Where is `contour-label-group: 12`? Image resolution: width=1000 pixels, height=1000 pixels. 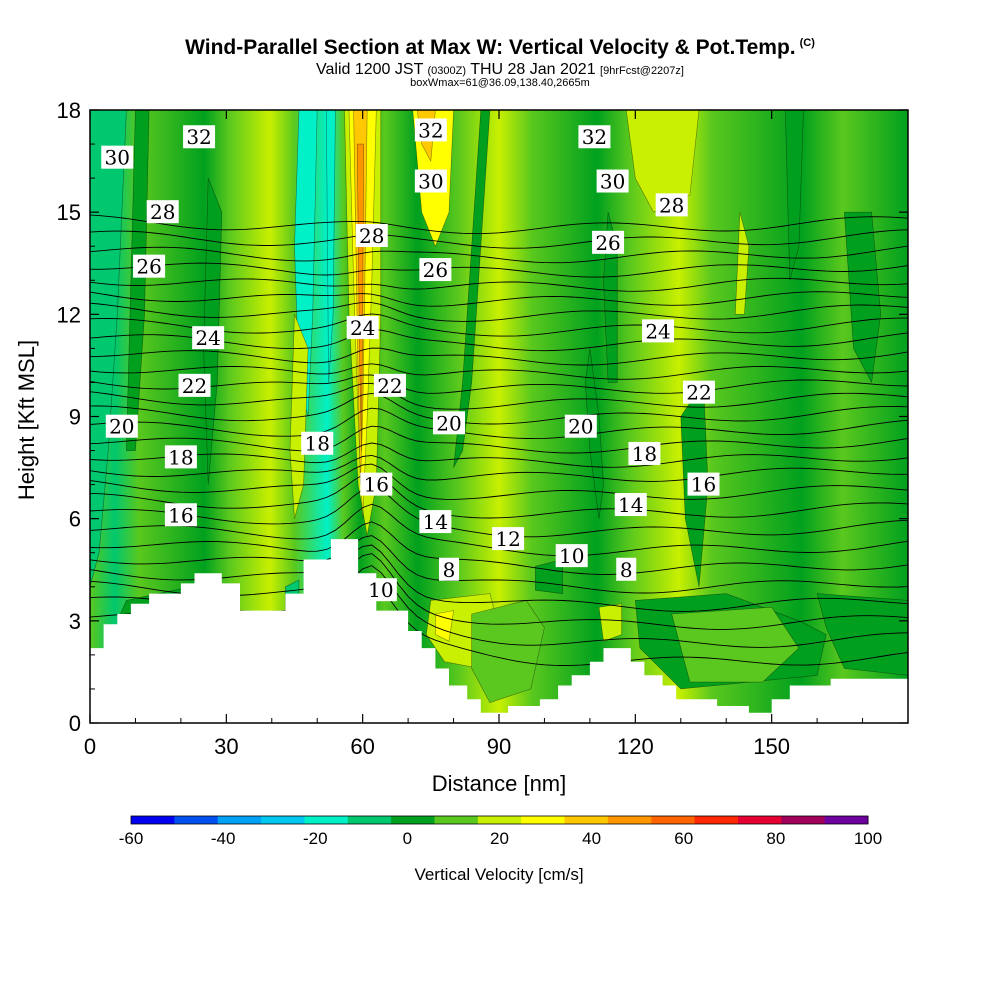 contour-label-group: 12 is located at coordinates (508, 539).